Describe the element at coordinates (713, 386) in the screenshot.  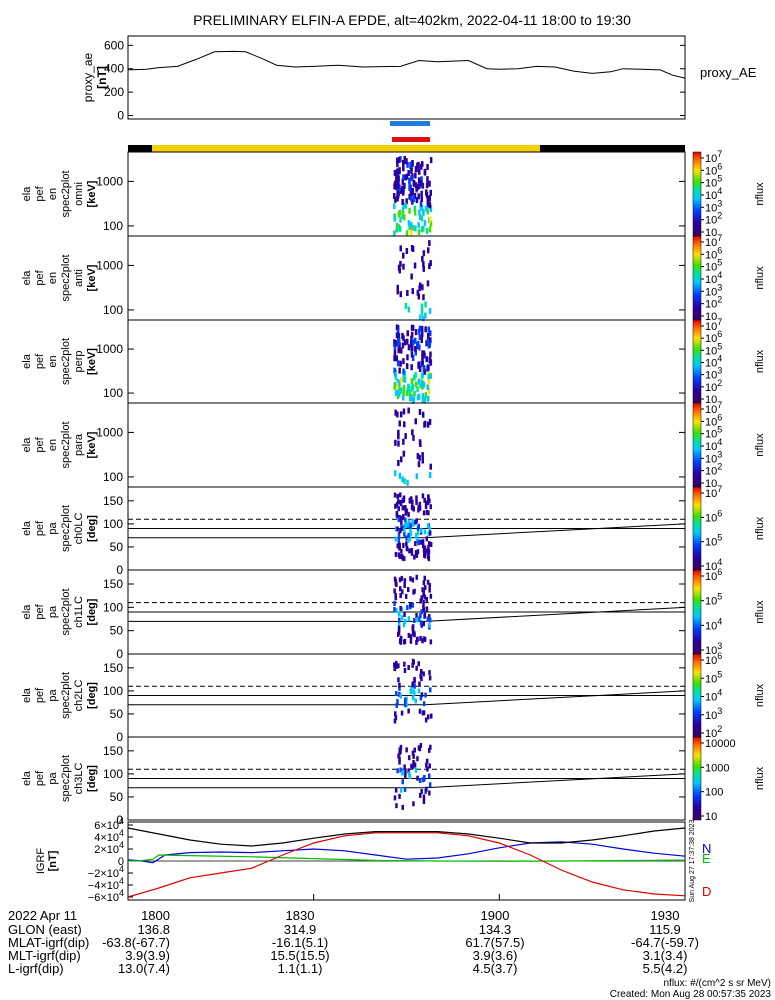
I see `colorbar-tick-label: 10²` at that location.